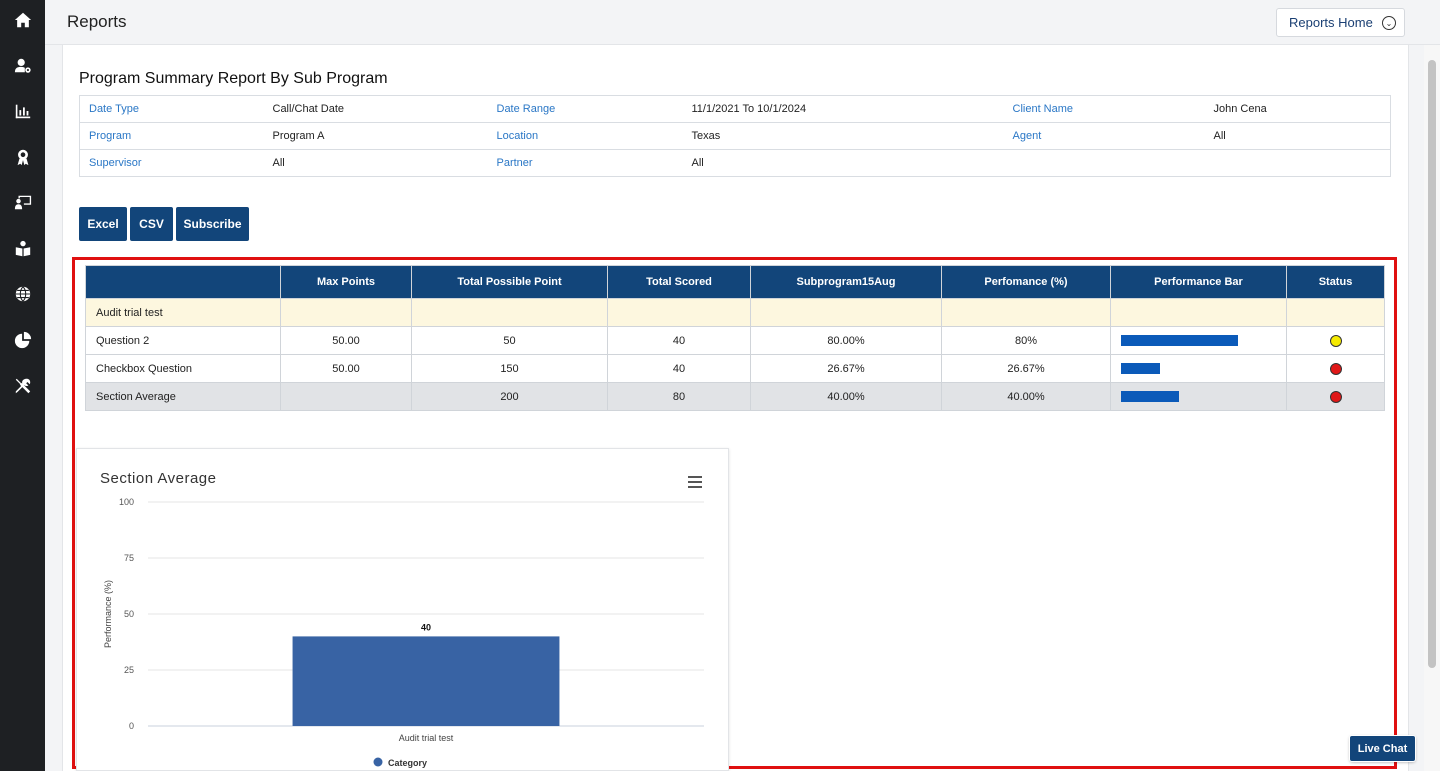  I want to click on column-header: Performance Bar, so click(1198, 282).